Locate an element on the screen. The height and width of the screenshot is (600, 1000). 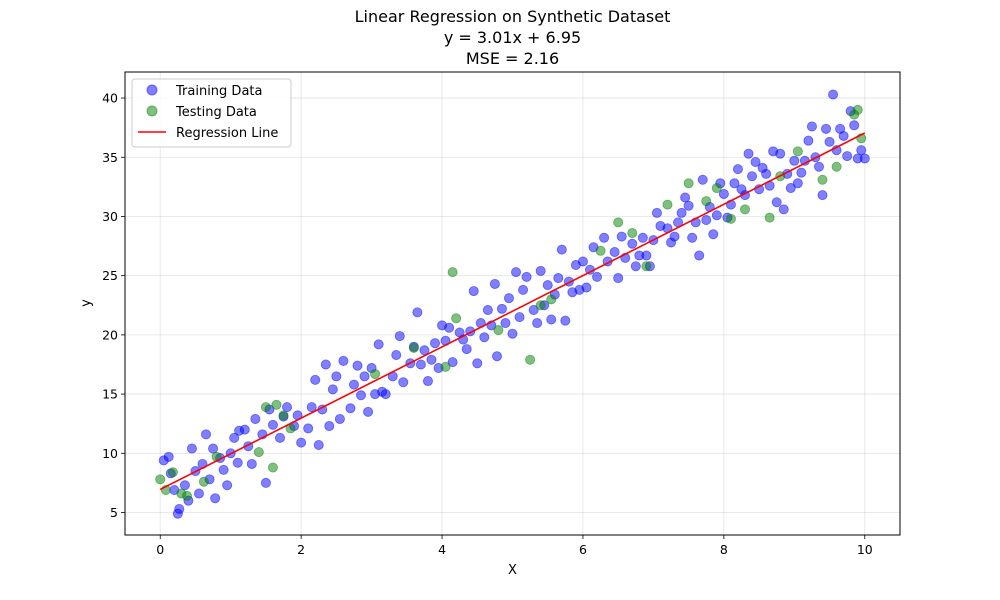
x-tick-label: 8 is located at coordinates (724, 549).